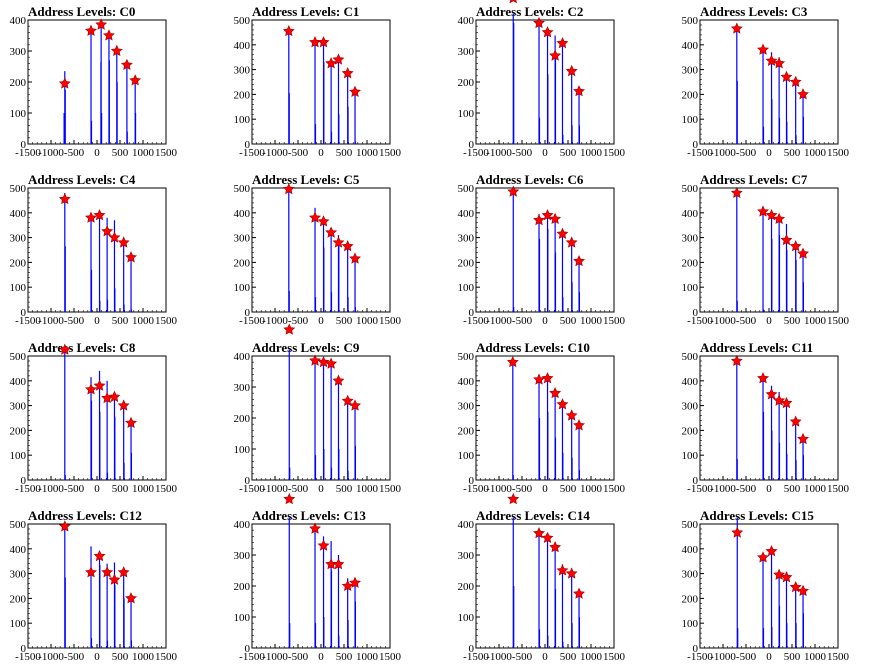  What do you see at coordinates (757, 347) in the screenshot?
I see `chart-title: Address Levels: C11` at bounding box center [757, 347].